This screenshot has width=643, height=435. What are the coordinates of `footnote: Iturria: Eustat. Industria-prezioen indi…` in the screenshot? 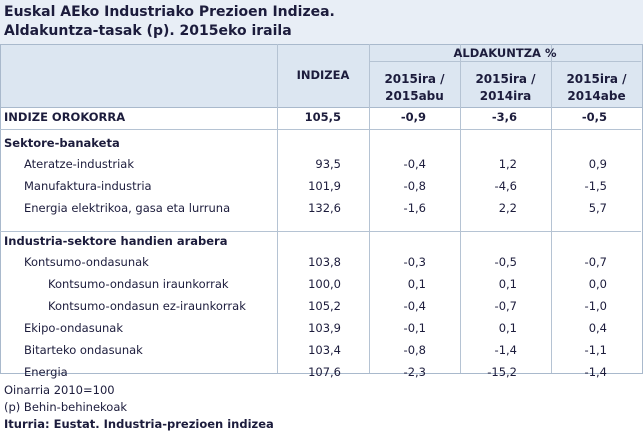 It's located at (139, 424).